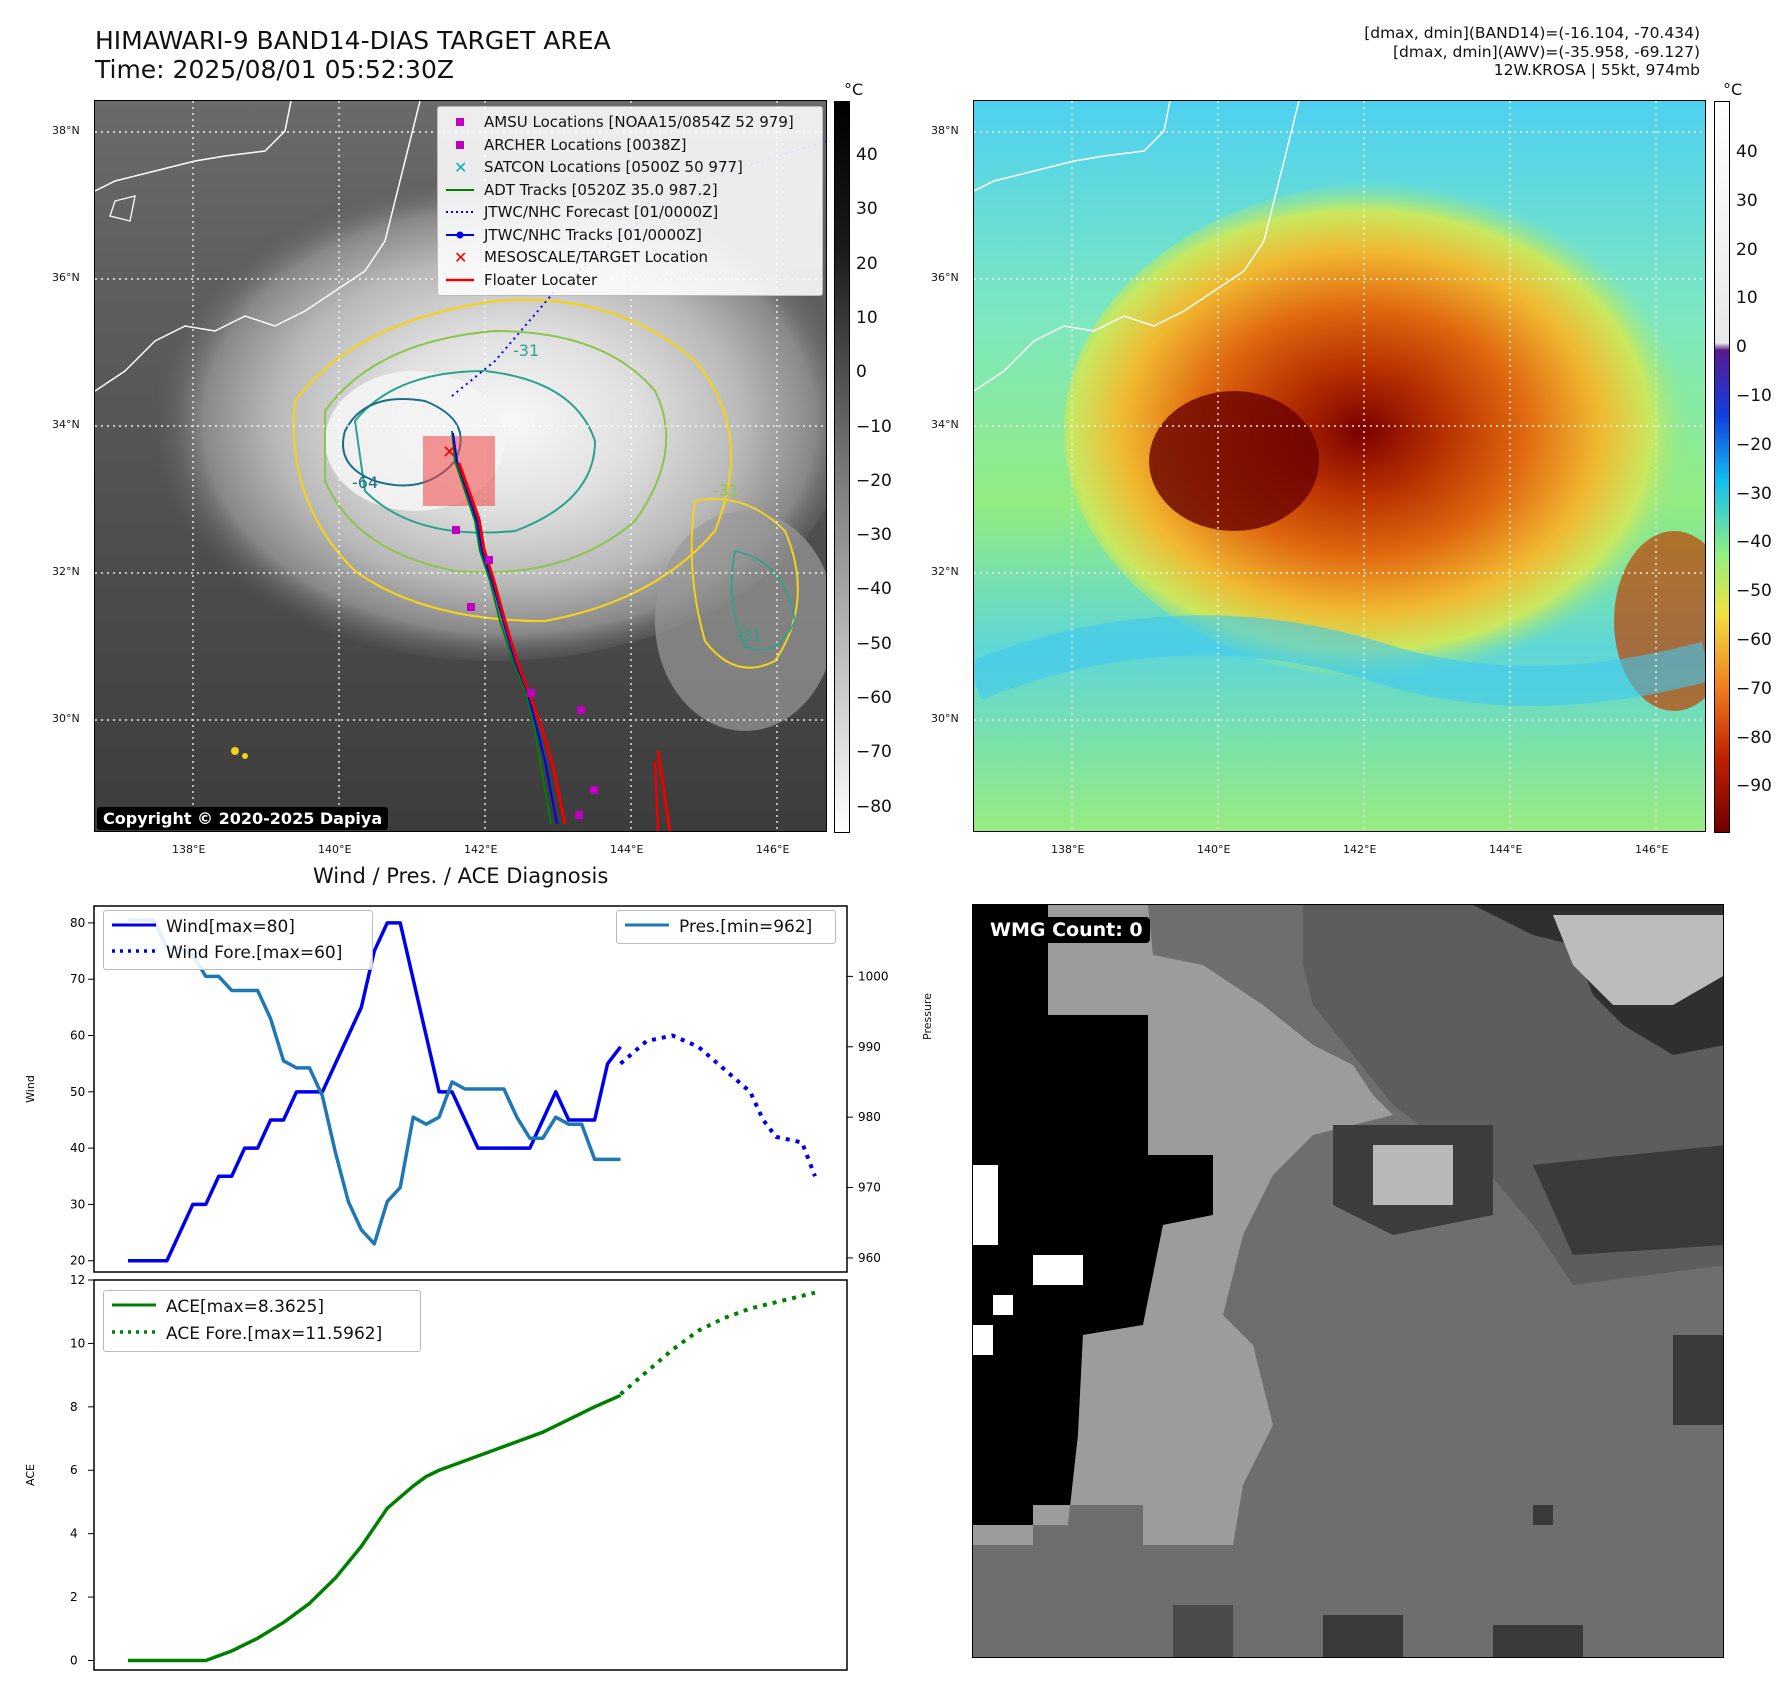  Describe the element at coordinates (867, 209) in the screenshot. I see `ir-cb-ticks-tick: 30` at that location.